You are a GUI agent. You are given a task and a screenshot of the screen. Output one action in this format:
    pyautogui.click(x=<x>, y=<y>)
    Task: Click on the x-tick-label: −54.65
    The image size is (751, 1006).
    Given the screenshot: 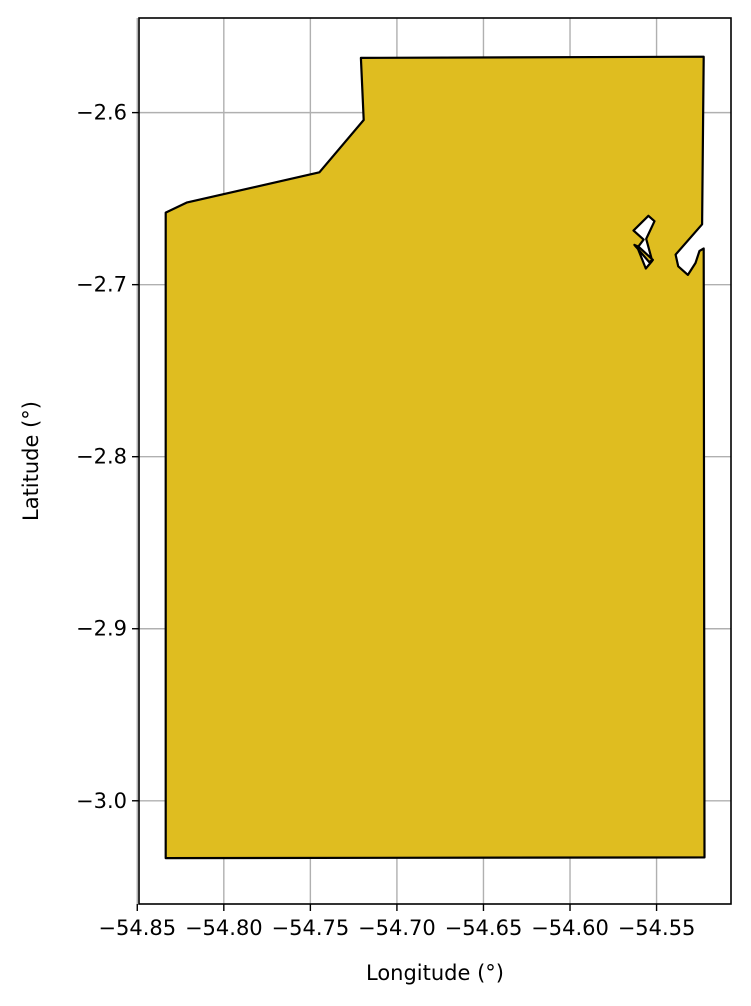 What is the action you would take?
    pyautogui.click(x=484, y=928)
    